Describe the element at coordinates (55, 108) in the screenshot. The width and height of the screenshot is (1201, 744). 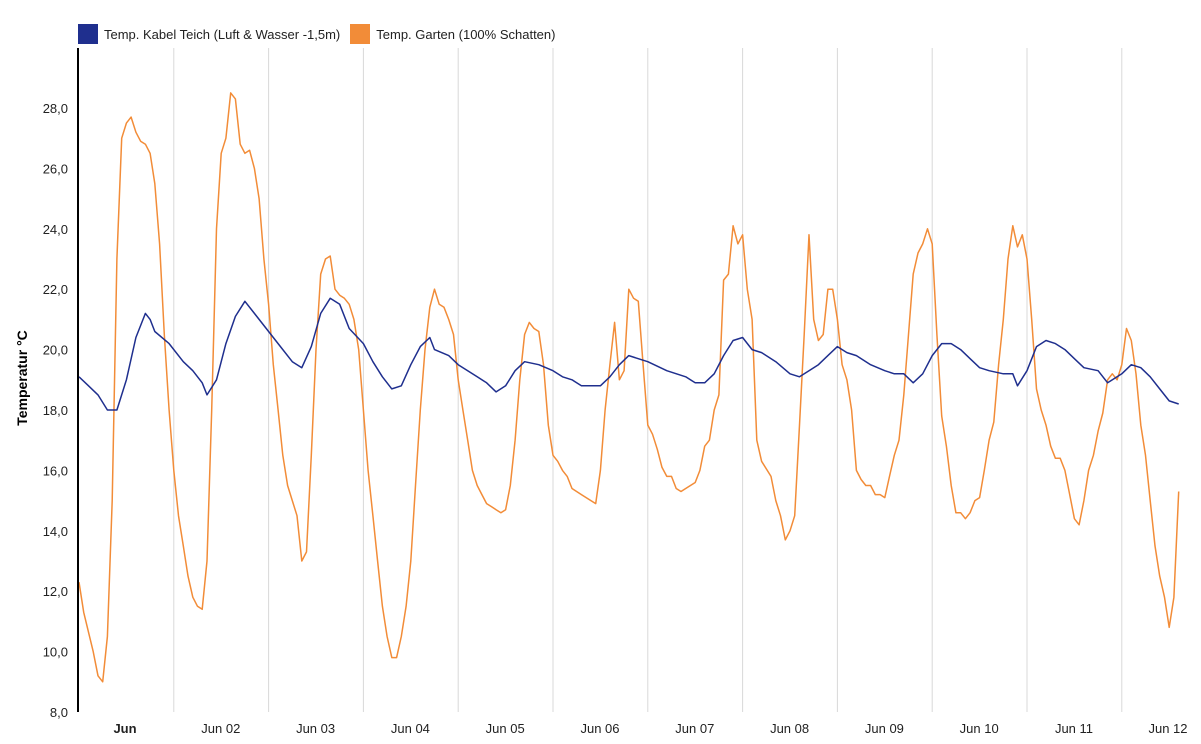
I see `y-tick-label: 28,0` at that location.